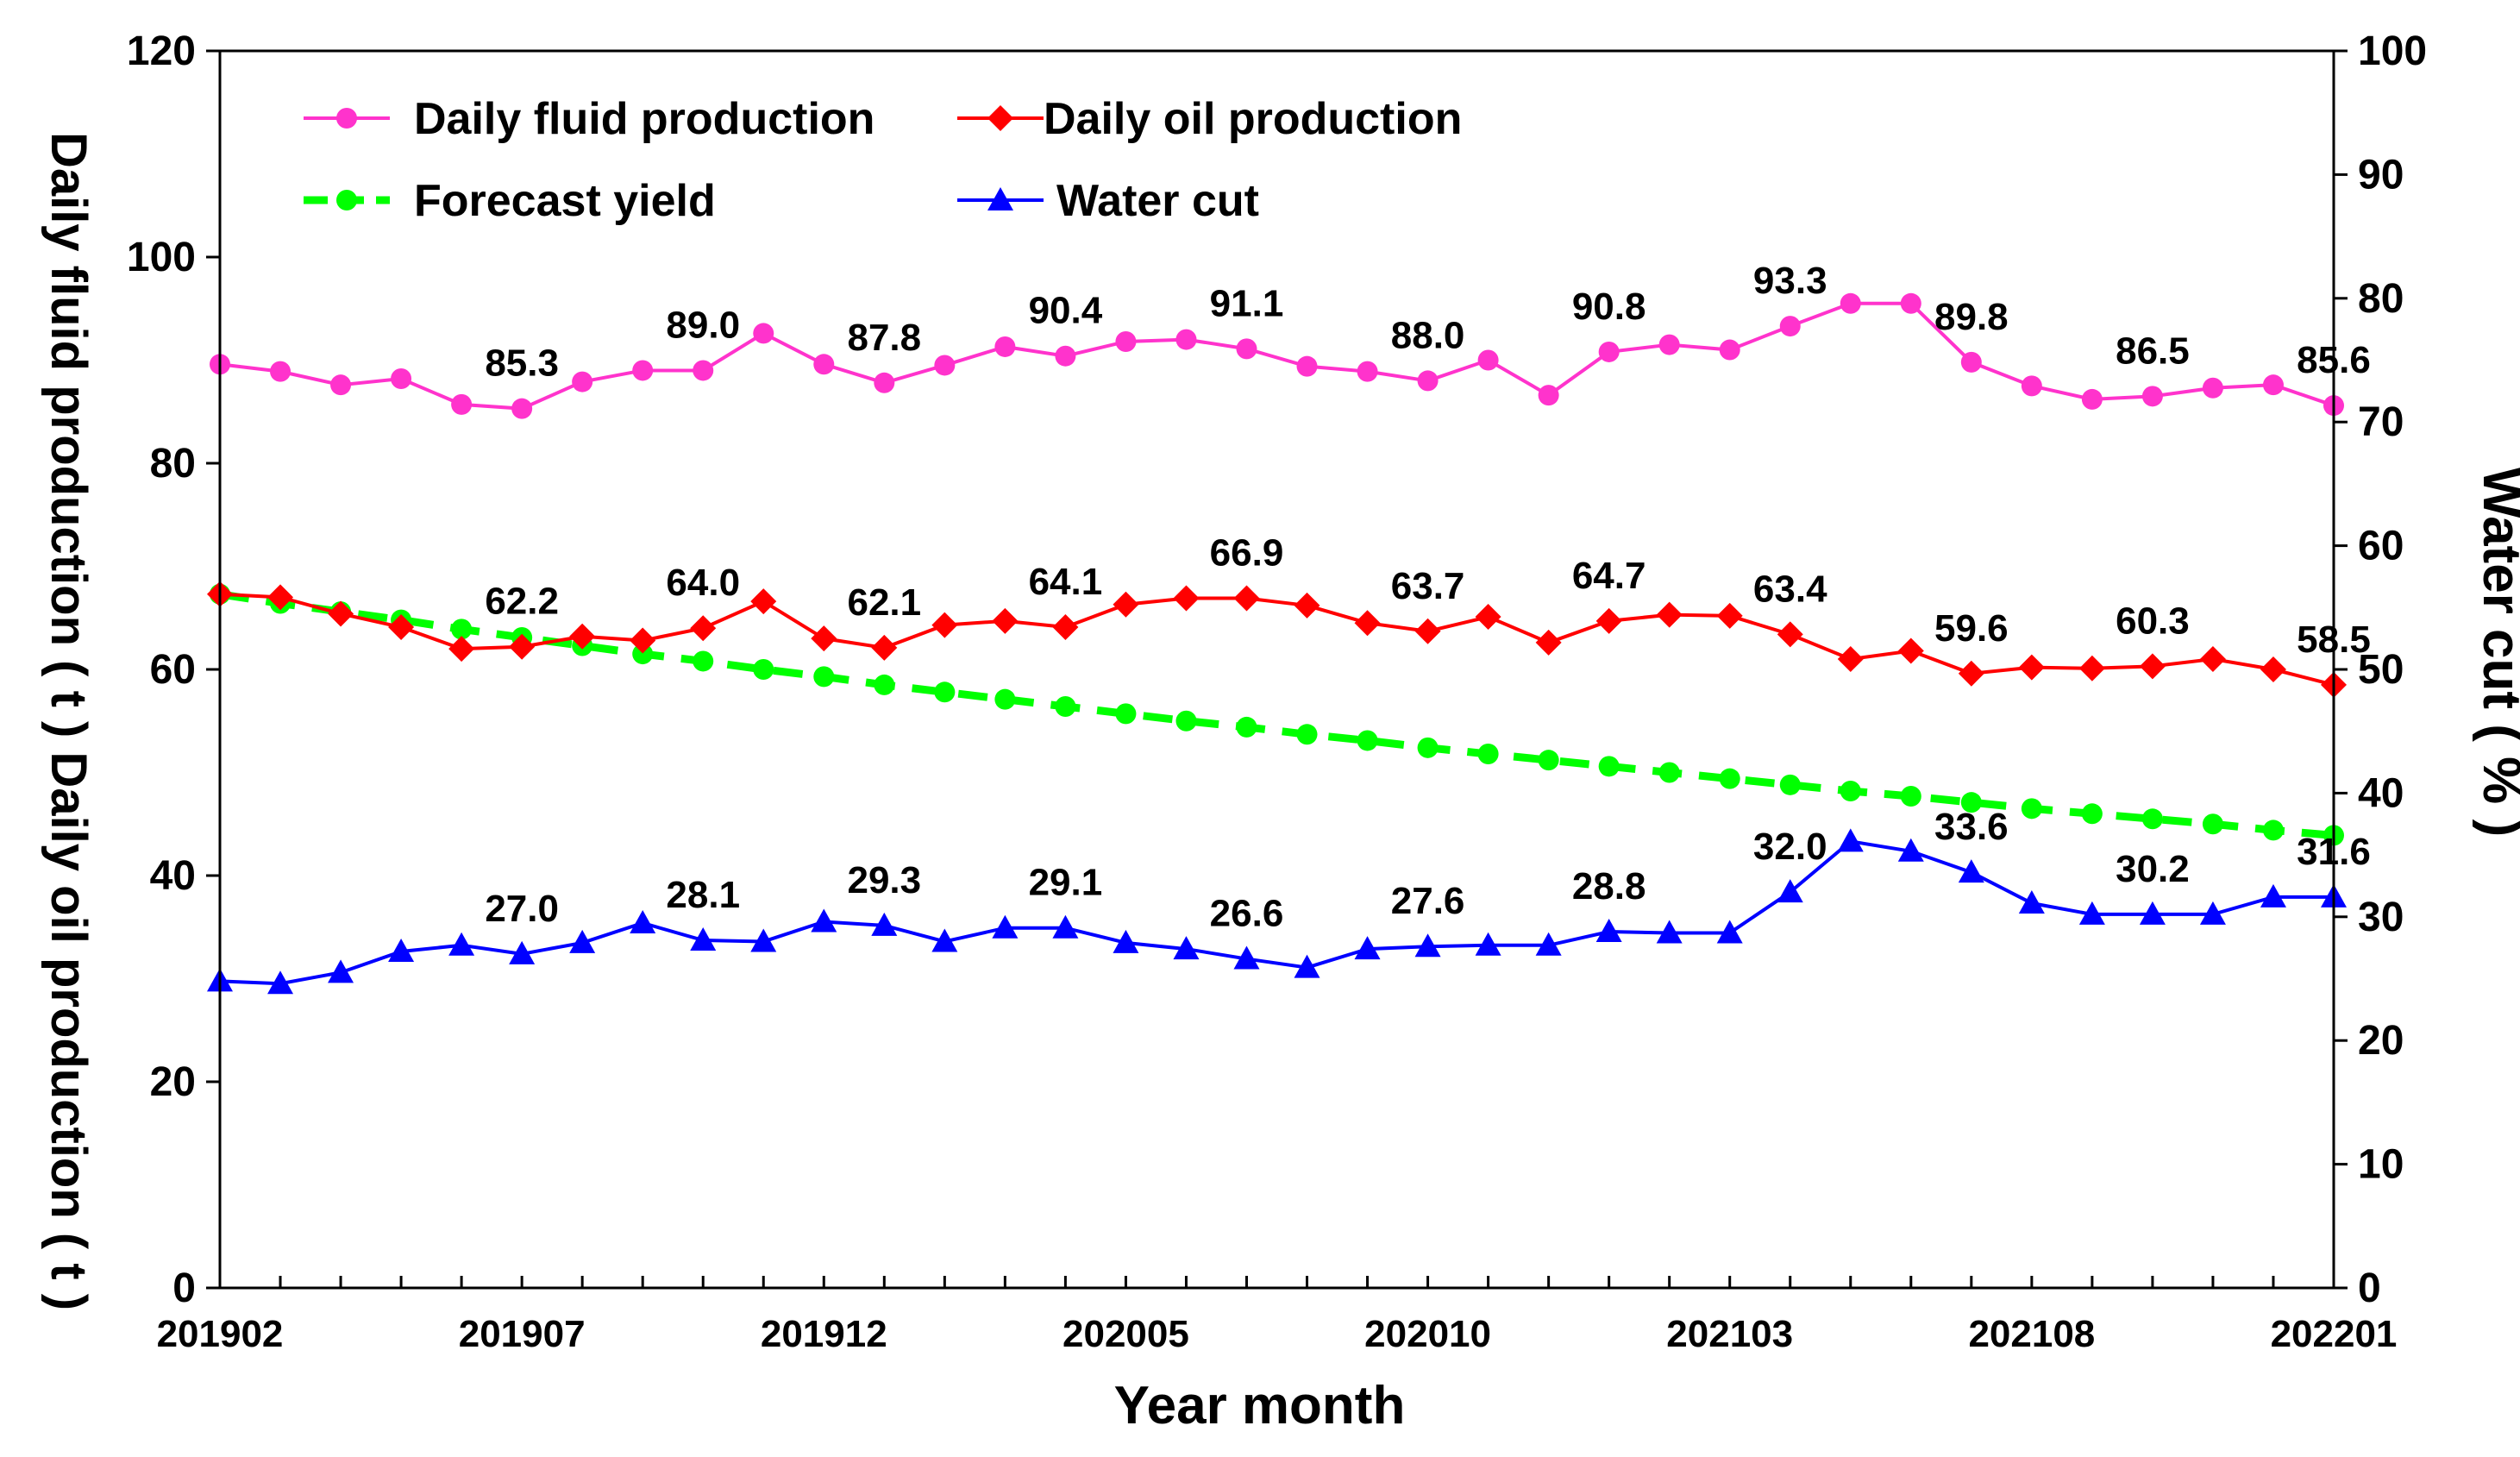  Describe the element at coordinates (173, 464) in the screenshot. I see `left-y-tick-label: 80` at that location.